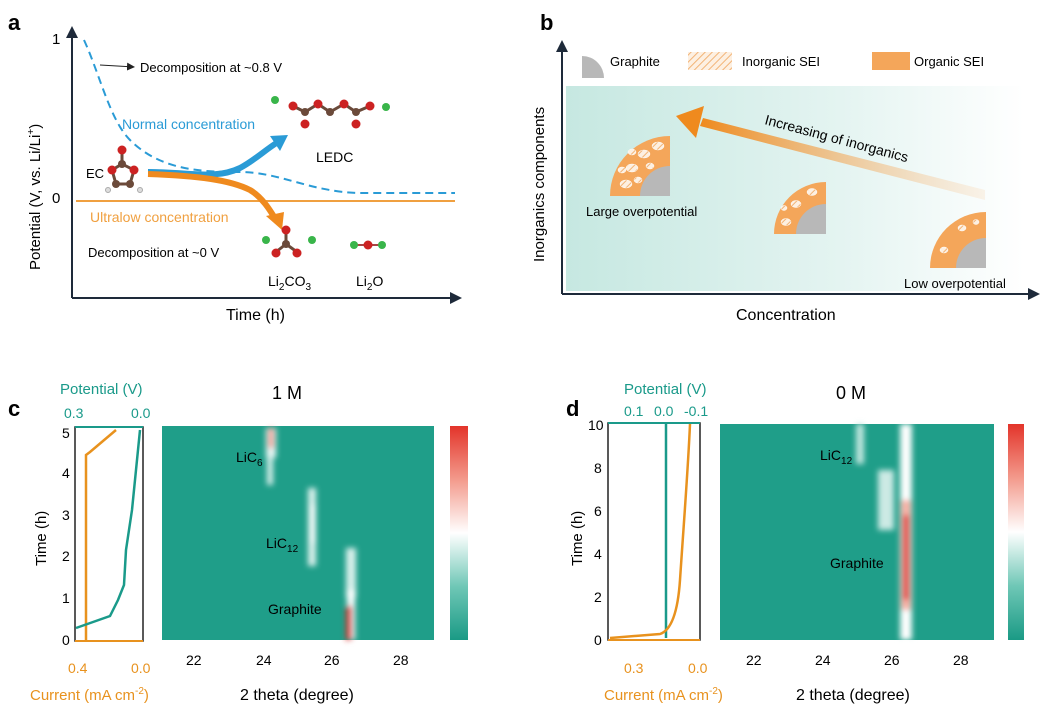 This screenshot has height=721, width=1051. Describe the element at coordinates (66, 640) in the screenshot. I see `panel-c-time-tick-0: 0` at that location.